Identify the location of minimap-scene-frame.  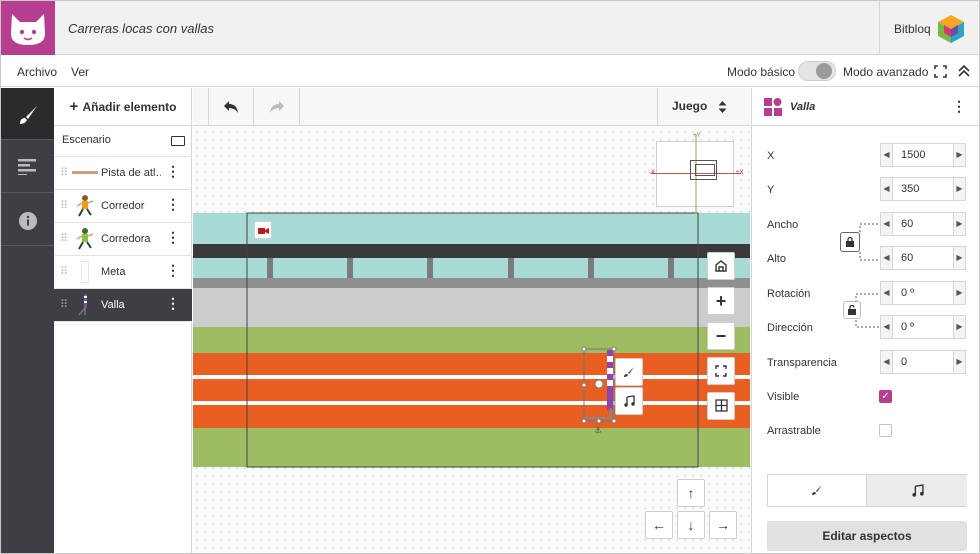
(705, 170).